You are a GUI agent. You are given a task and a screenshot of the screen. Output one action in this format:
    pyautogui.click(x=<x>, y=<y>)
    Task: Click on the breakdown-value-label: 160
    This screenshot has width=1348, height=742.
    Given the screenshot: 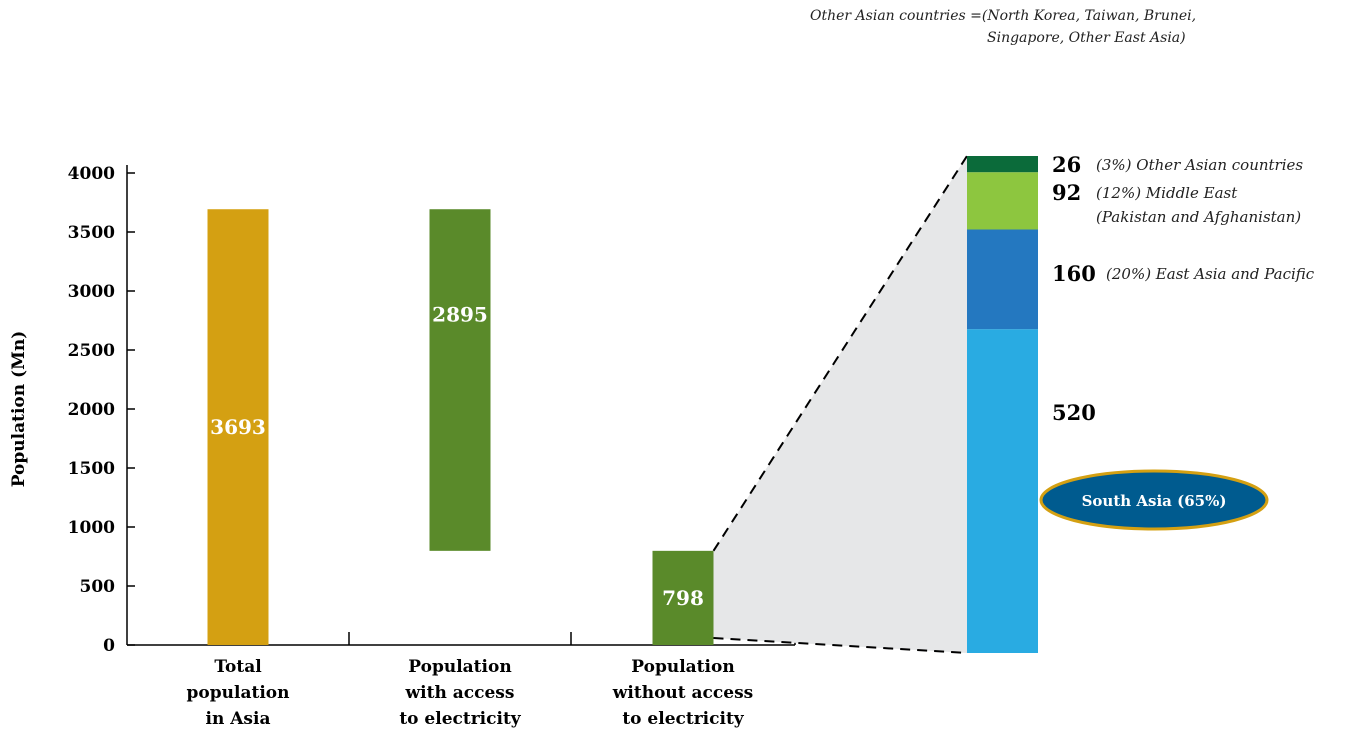 What is the action you would take?
    pyautogui.click(x=1074, y=273)
    